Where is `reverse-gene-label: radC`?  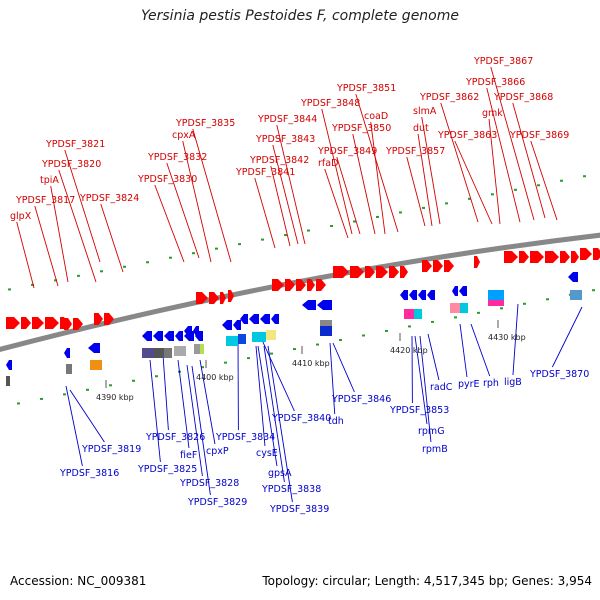
reverse-gene-label: radC is located at coordinates (441, 387).